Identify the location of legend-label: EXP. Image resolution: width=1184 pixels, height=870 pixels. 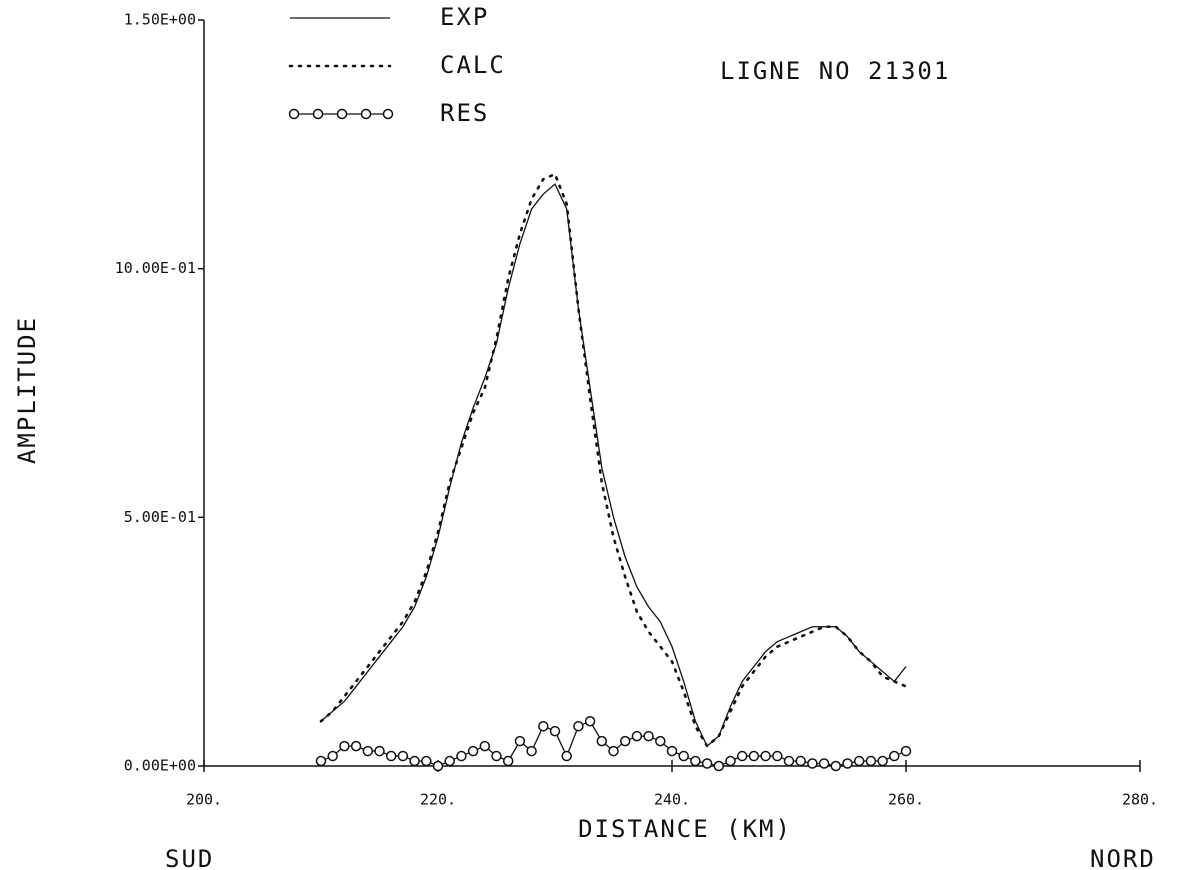
(464, 17).